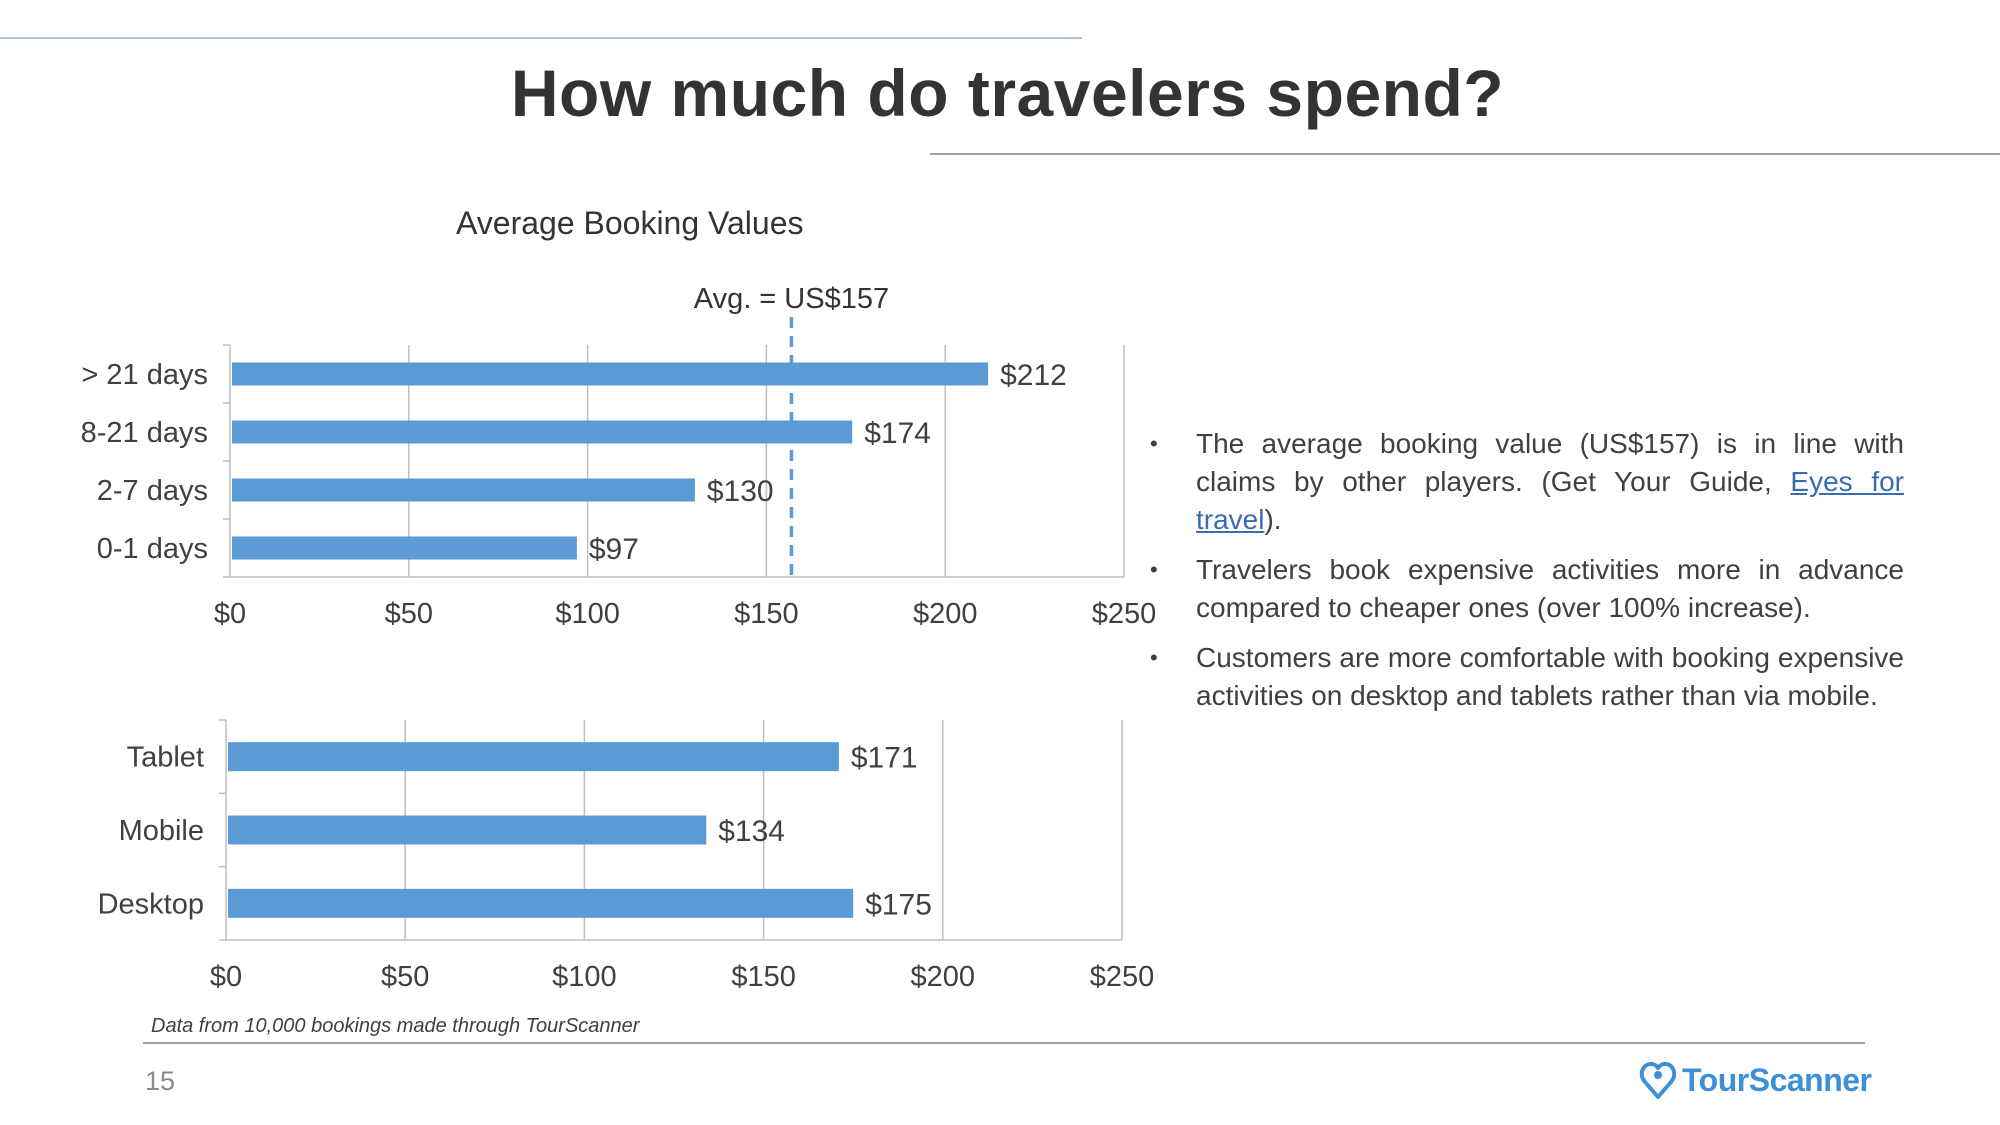 The height and width of the screenshot is (1125, 2000). Describe the element at coordinates (614, 549) in the screenshot. I see `data-label: $97` at that location.